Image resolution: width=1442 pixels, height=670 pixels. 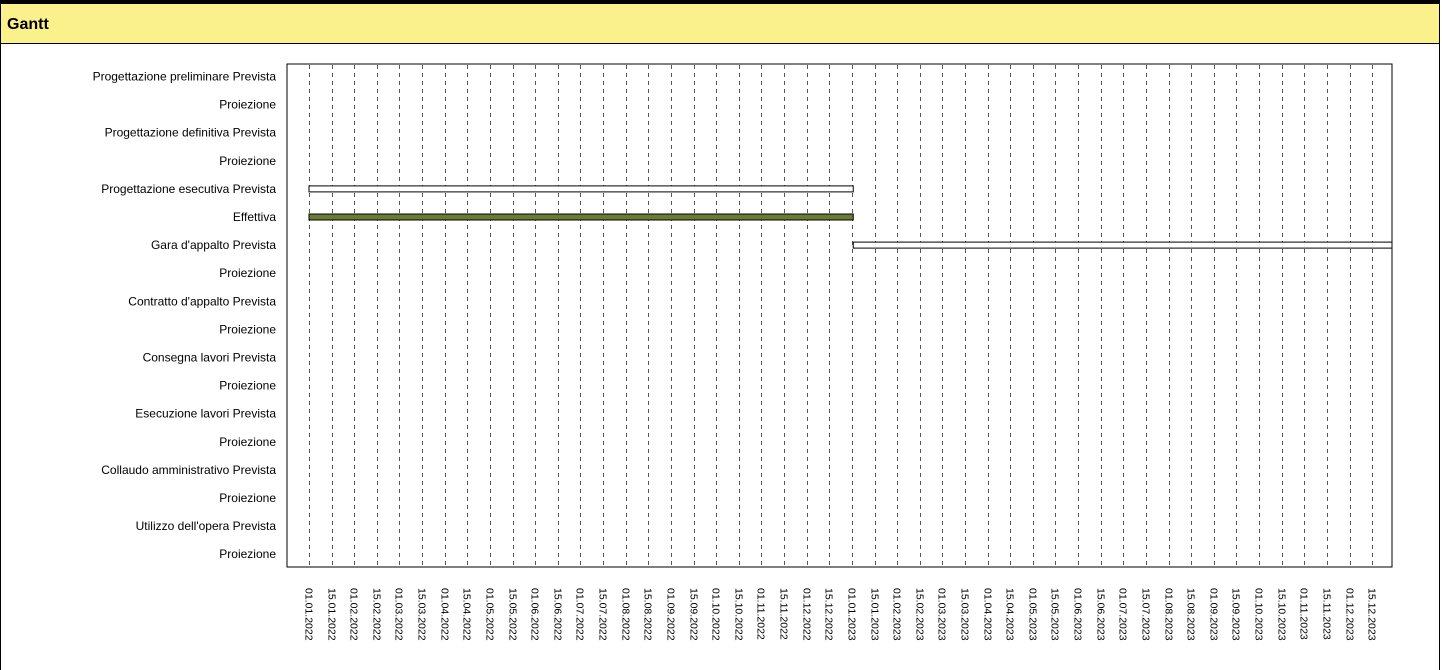 What do you see at coordinates (1304, 614) in the screenshot?
I see `x-tick-label: 01.11.2023` at bounding box center [1304, 614].